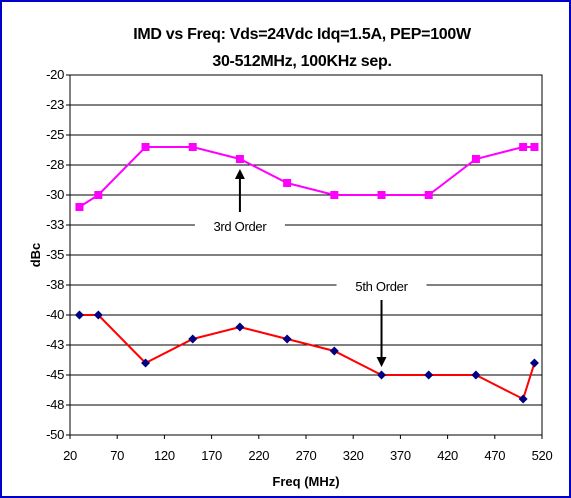 Image resolution: width=571 pixels, height=498 pixels. Describe the element at coordinates (494, 455) in the screenshot. I see `x-tick-label: 470` at that location.